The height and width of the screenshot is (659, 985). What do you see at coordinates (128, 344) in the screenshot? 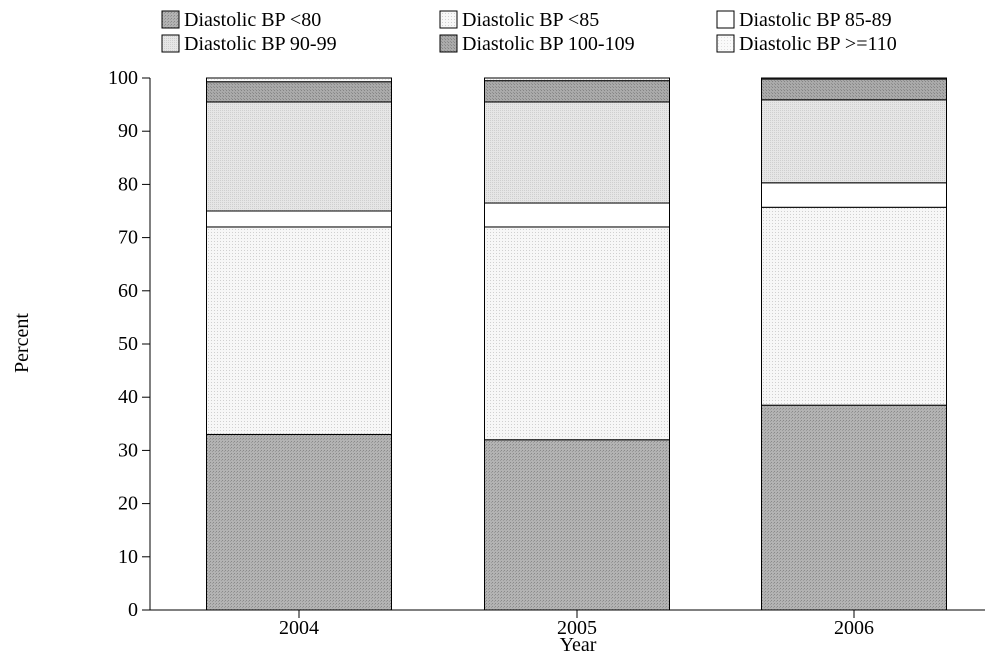
I see `y-tick-label: 50` at bounding box center [128, 344].